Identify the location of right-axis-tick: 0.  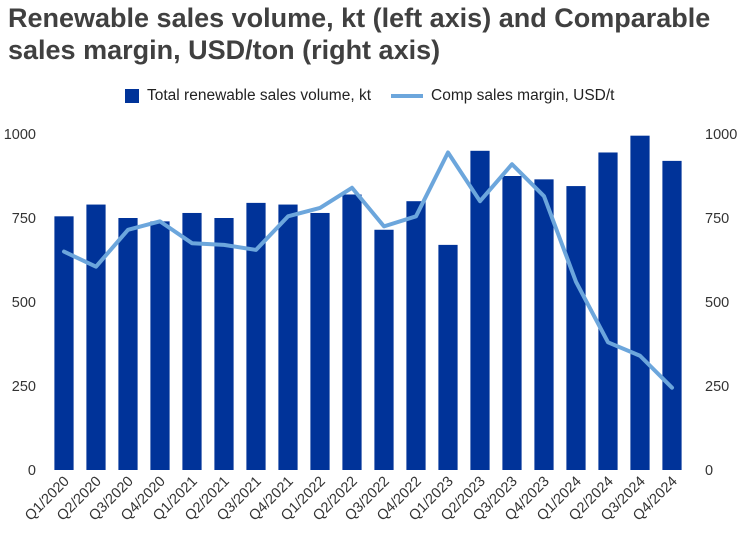
(709, 471).